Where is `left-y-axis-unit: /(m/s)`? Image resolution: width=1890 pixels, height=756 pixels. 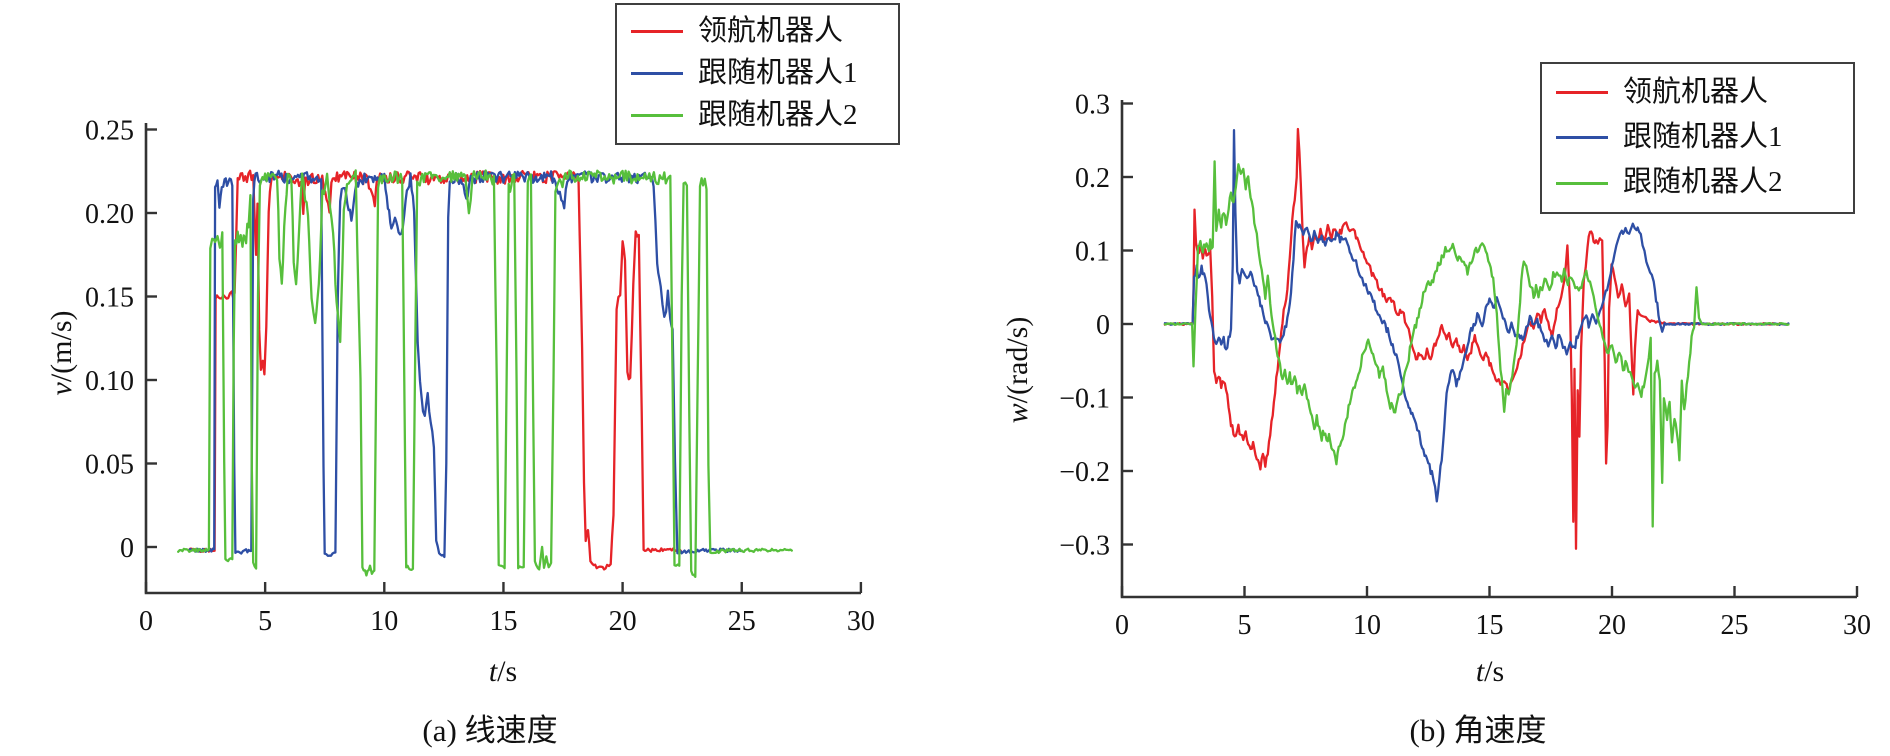
left-y-axis-unit: /(m/s) is located at coordinates (61, 346).